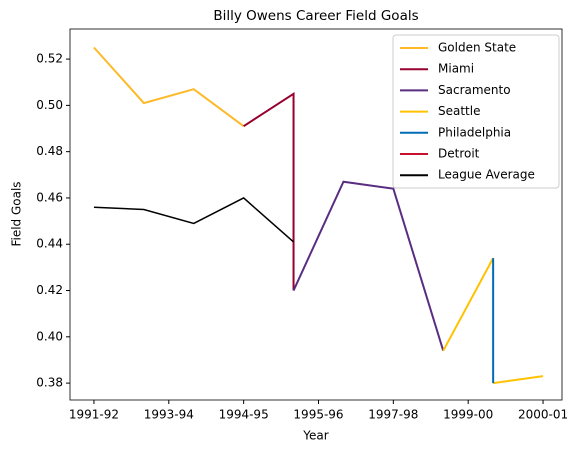  I want to click on x-tick-label: 2000-01, so click(543, 415).